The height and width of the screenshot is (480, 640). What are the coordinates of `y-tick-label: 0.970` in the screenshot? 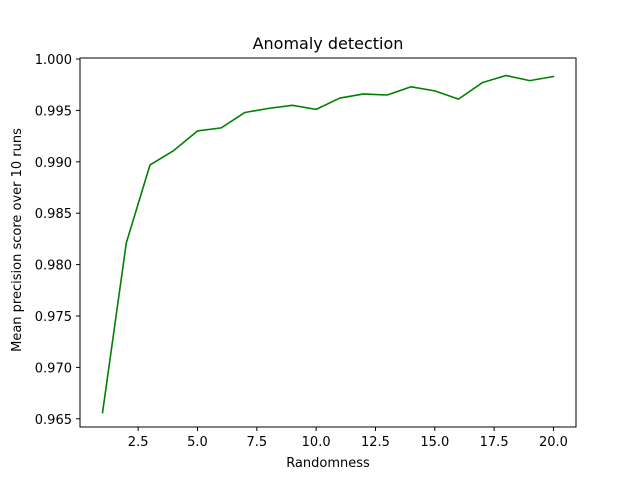 It's located at (53, 368).